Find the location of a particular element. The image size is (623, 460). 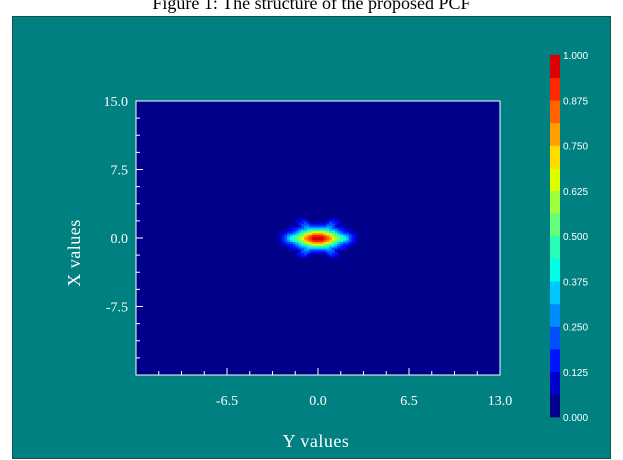

colorbar-tick-label: 1.000 is located at coordinates (575, 56).